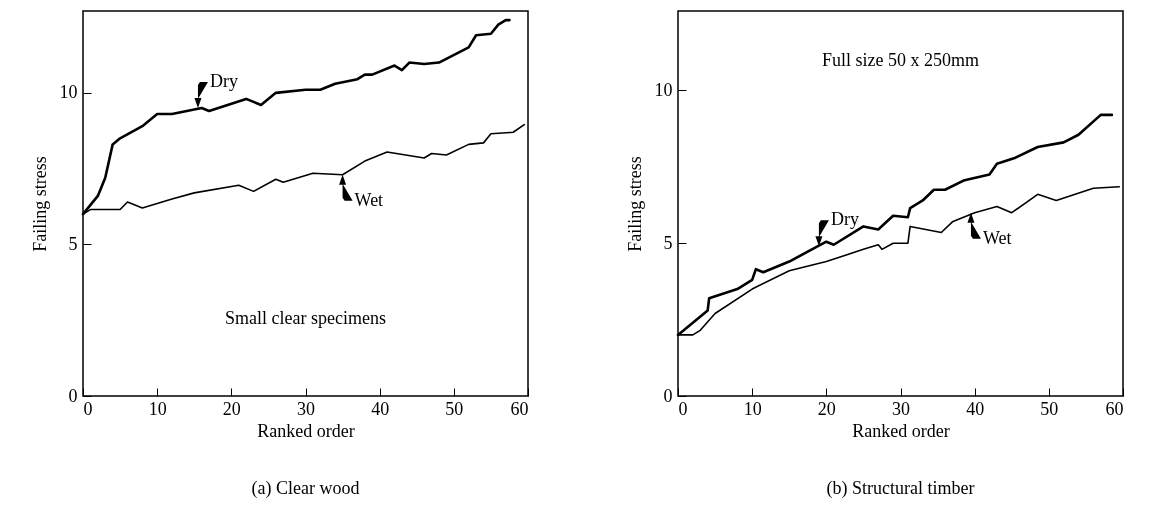 The image size is (1155, 531). I want to click on annotation: Small clear specimens, so click(305, 318).